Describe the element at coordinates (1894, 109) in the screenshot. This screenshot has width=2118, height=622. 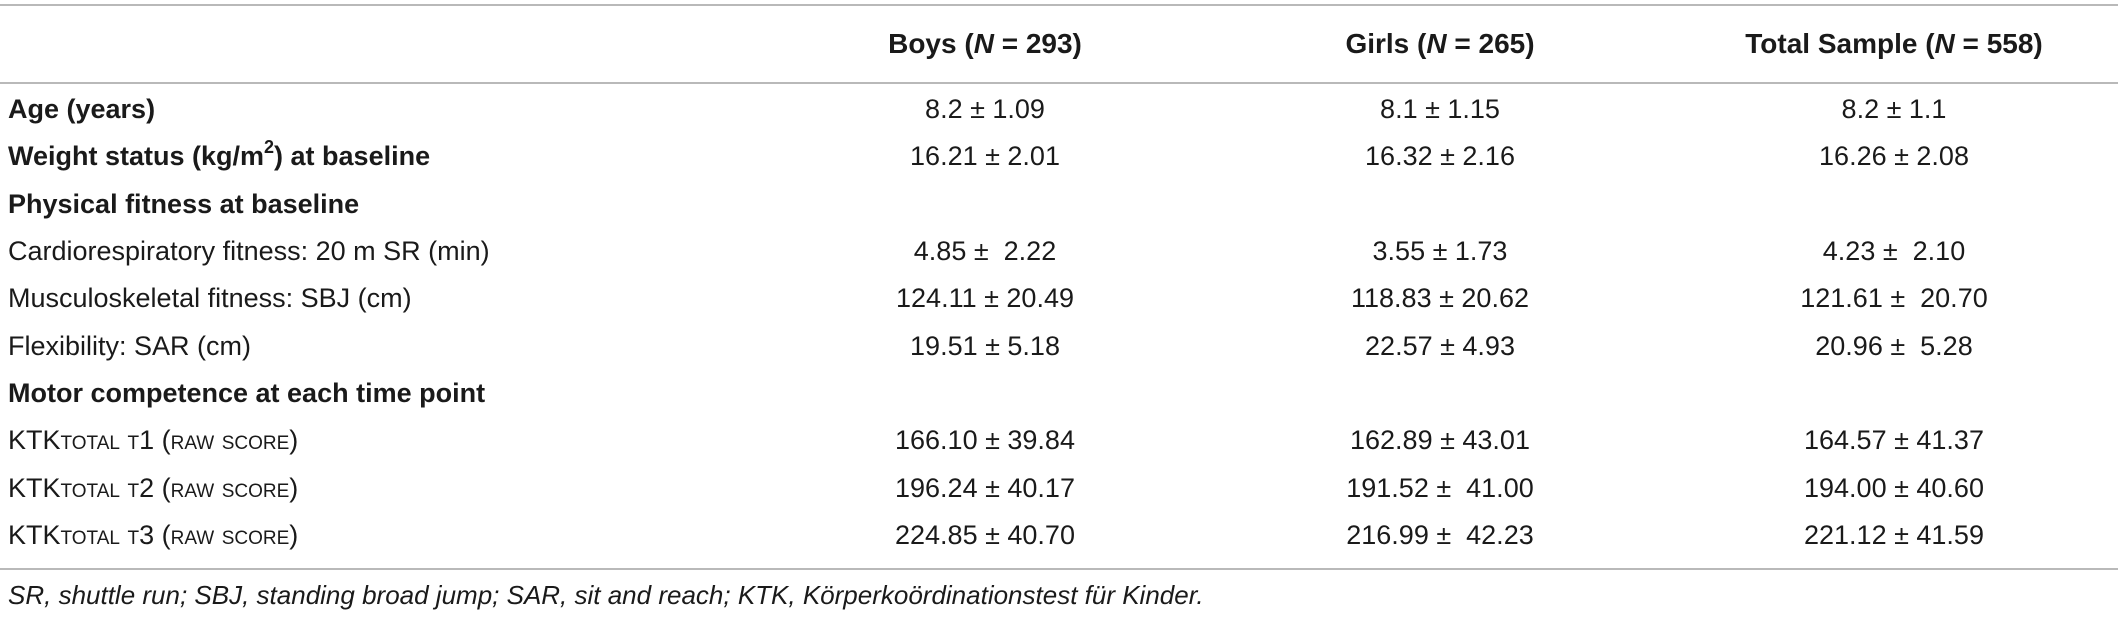
I see `cell-total: 8.2 ± 1.1` at that location.